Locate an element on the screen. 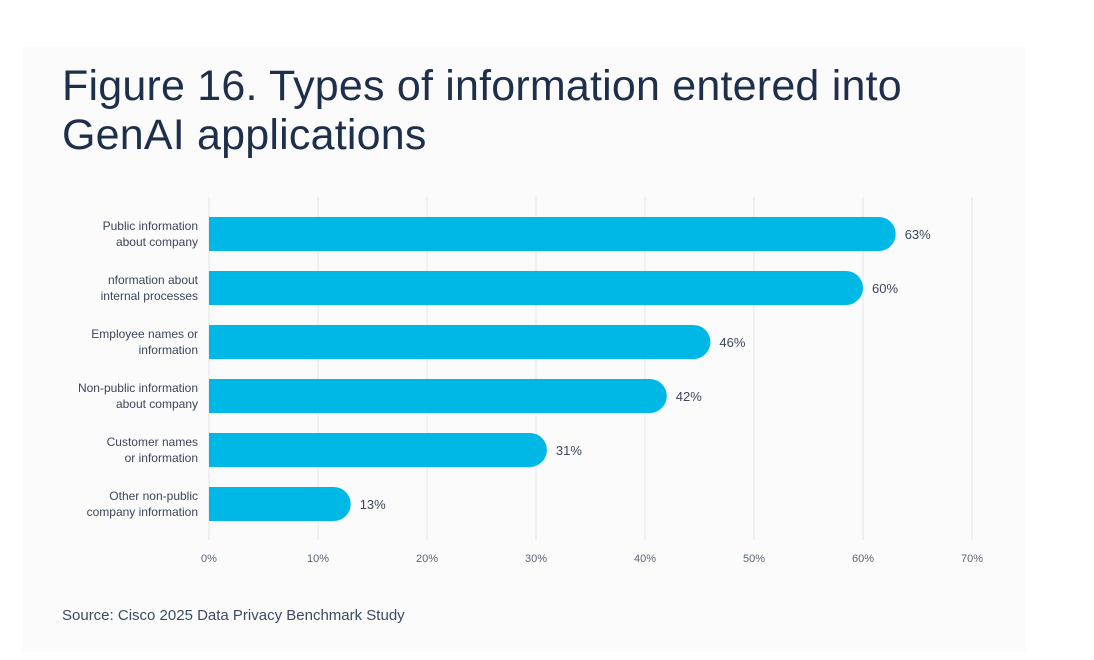  bar-value-label: 31% is located at coordinates (569, 450).